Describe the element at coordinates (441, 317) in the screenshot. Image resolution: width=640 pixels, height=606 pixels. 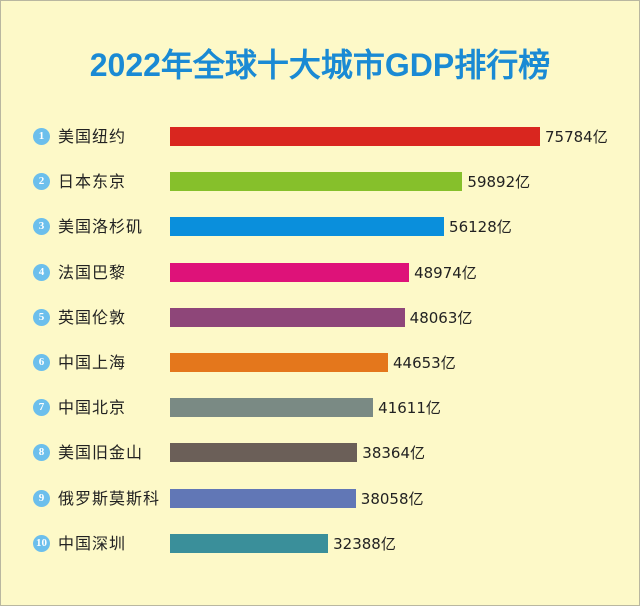
I see `value-label: 48063亿` at that location.